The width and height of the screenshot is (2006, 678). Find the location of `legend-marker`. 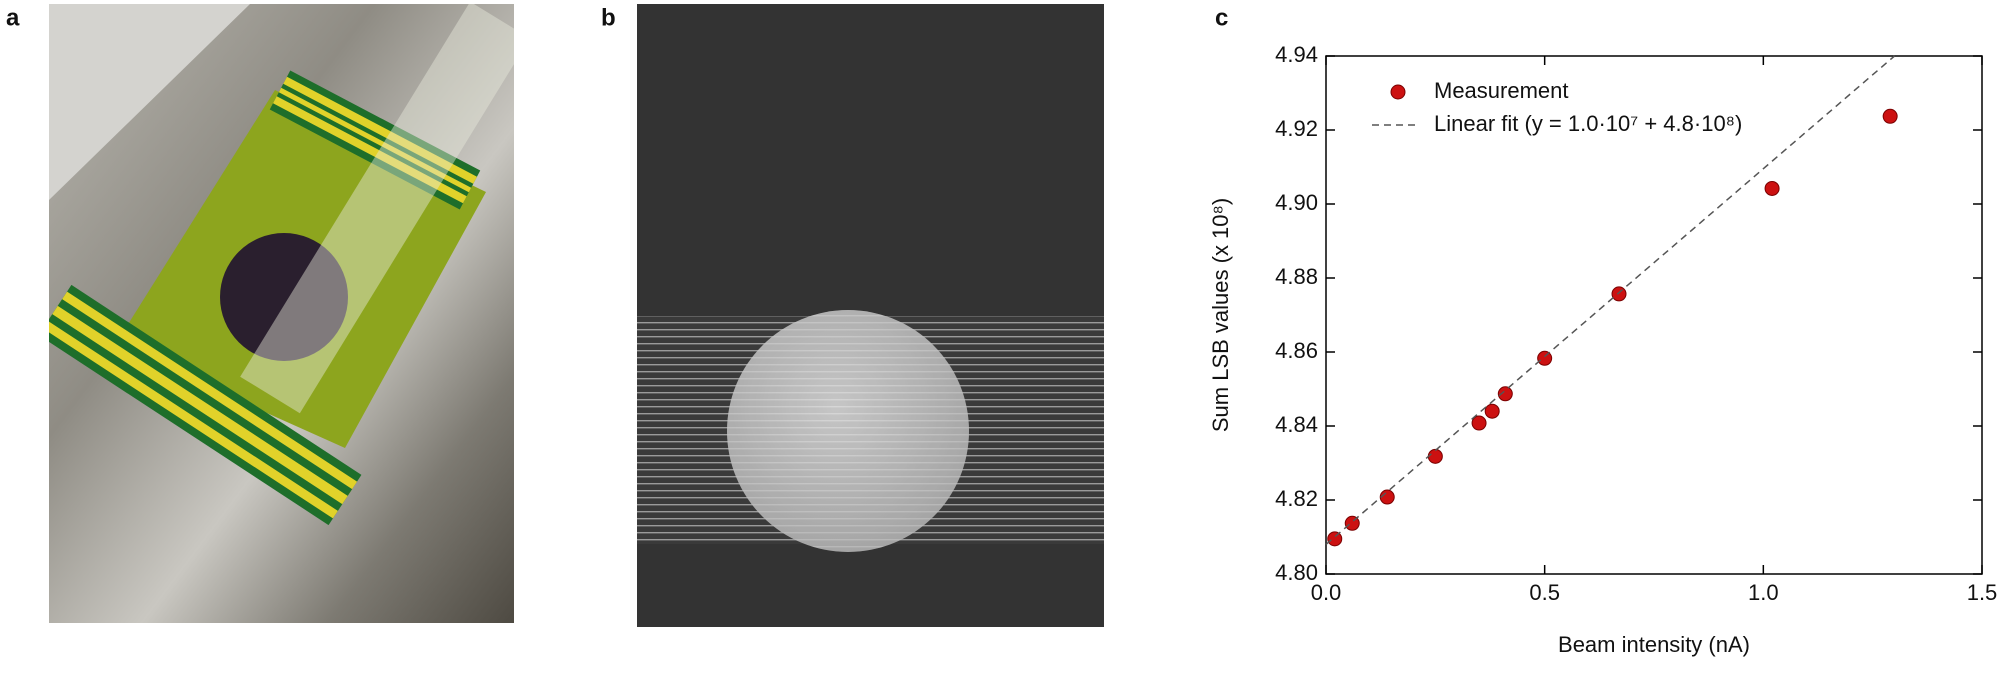

legend-marker is located at coordinates (1398, 92).